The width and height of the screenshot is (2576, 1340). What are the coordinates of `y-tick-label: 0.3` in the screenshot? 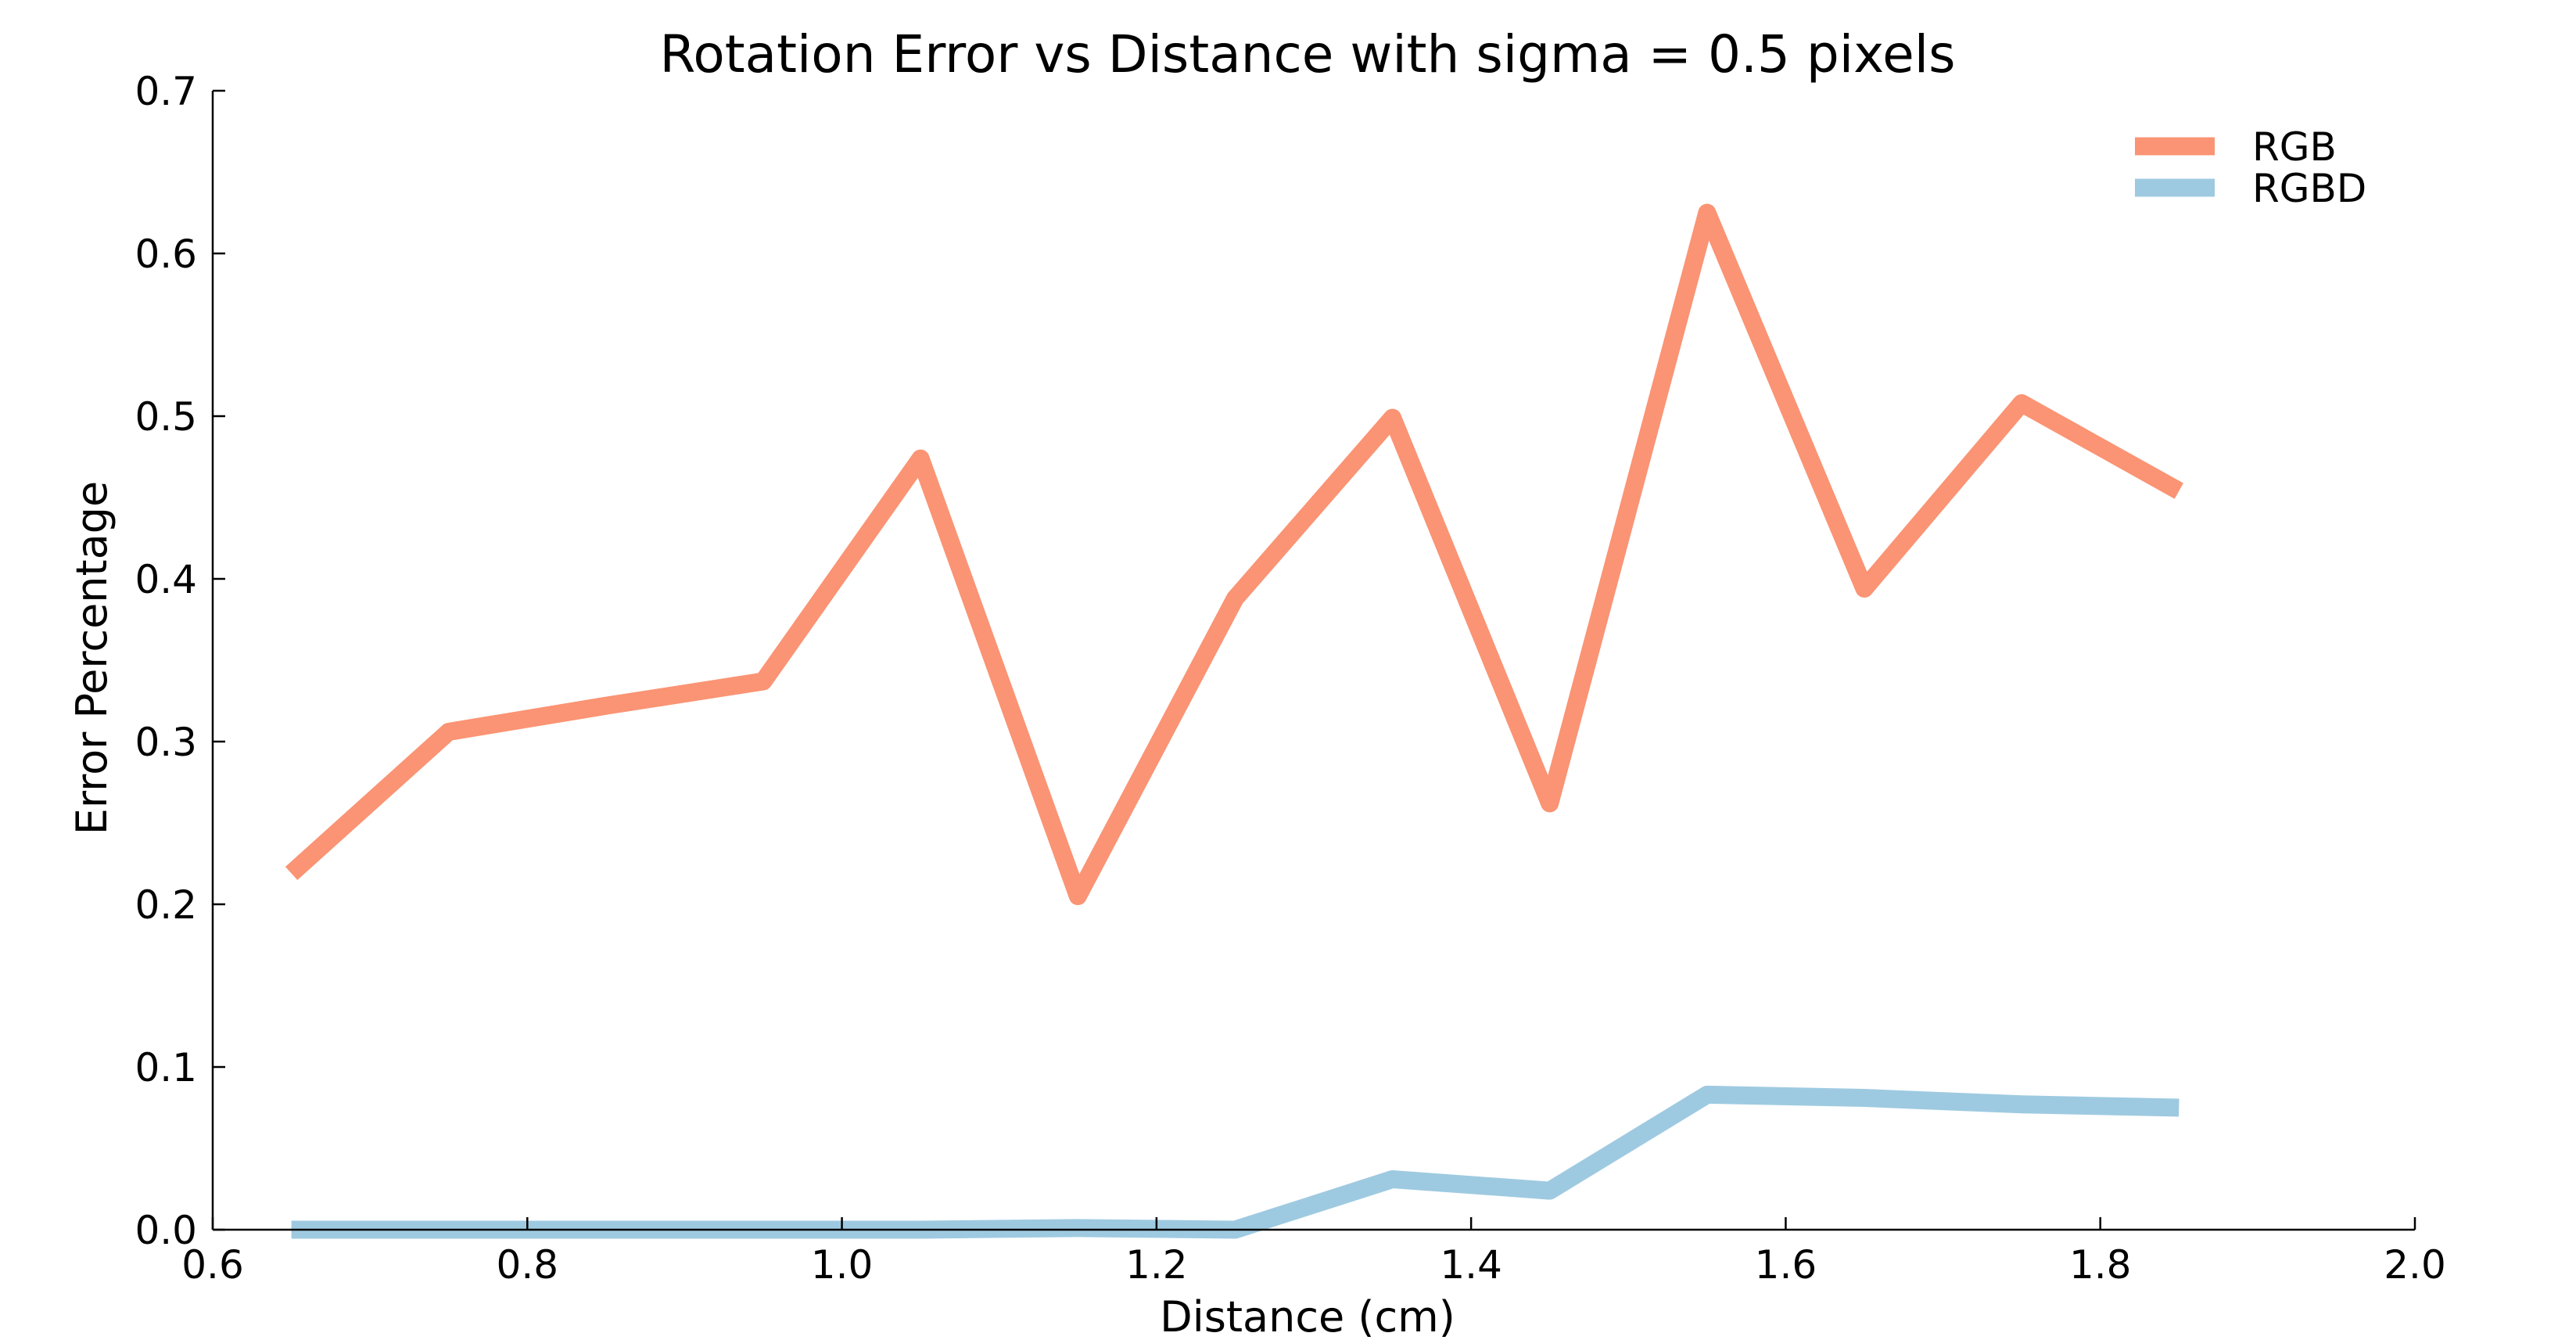 It's located at (166, 743).